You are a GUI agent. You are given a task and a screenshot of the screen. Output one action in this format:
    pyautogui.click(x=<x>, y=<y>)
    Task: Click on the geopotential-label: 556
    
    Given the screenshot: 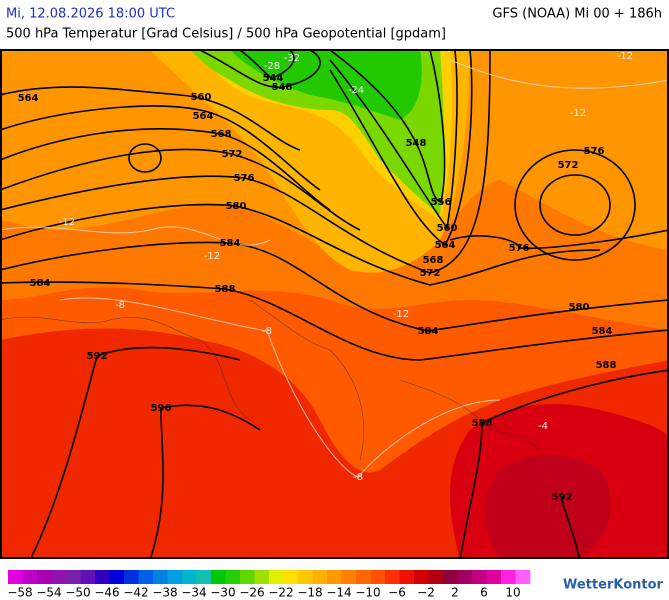 What is the action you would take?
    pyautogui.click(x=441, y=202)
    